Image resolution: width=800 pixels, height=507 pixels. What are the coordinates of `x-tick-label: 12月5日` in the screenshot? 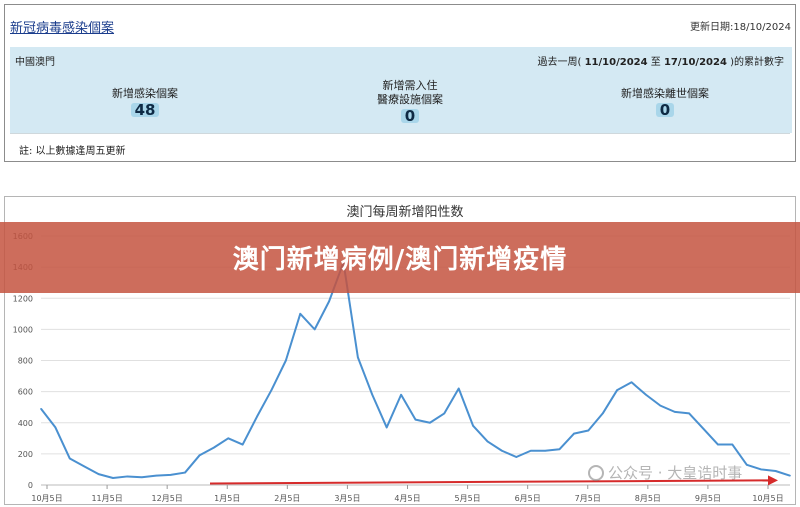 It's located at (167, 498).